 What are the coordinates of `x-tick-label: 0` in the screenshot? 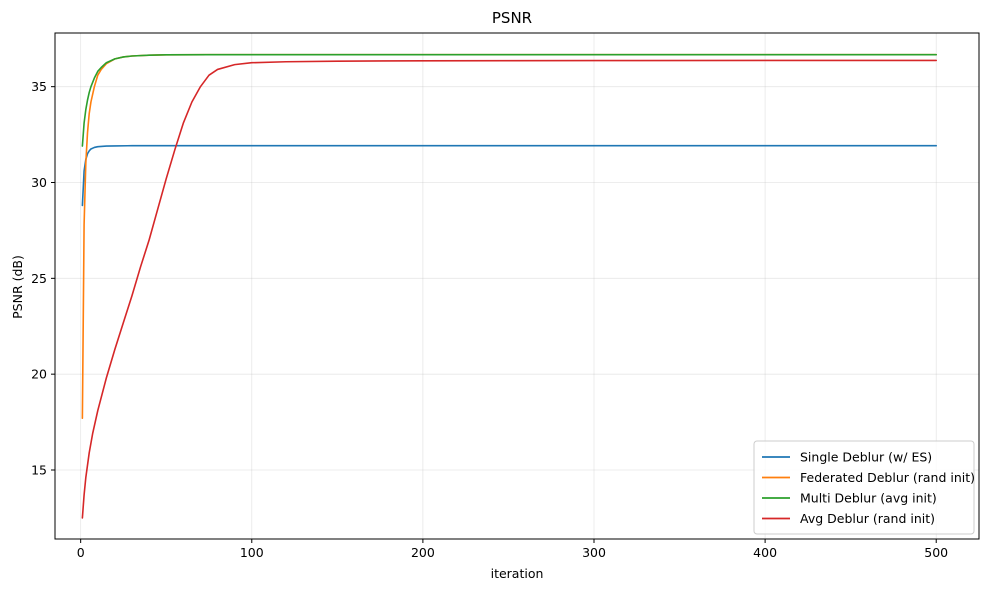 It's located at (81, 552).